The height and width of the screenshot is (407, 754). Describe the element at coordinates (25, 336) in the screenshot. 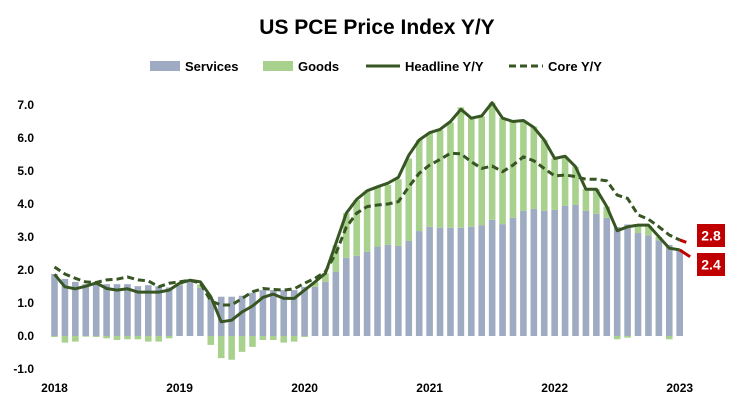

I see `y-tick-label: 0.0` at that location.